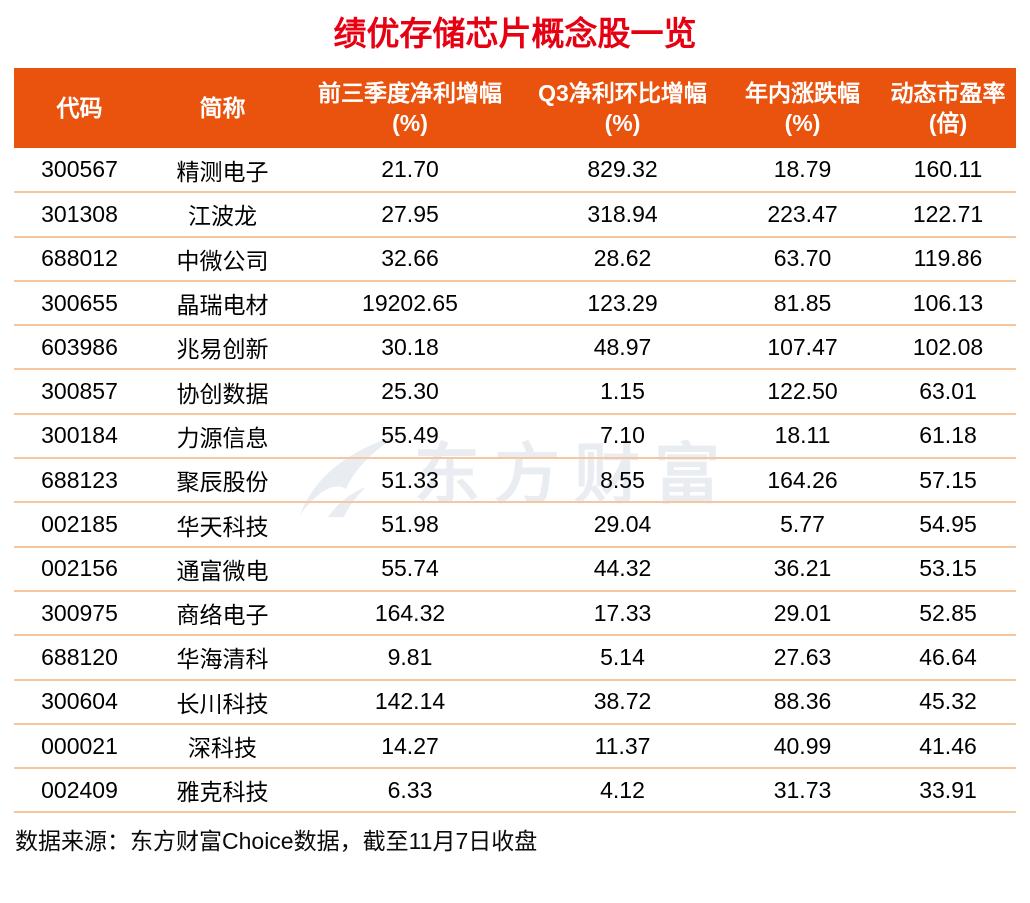  Describe the element at coordinates (802, 215) in the screenshot. I see `ytd-change: 223.47` at that location.